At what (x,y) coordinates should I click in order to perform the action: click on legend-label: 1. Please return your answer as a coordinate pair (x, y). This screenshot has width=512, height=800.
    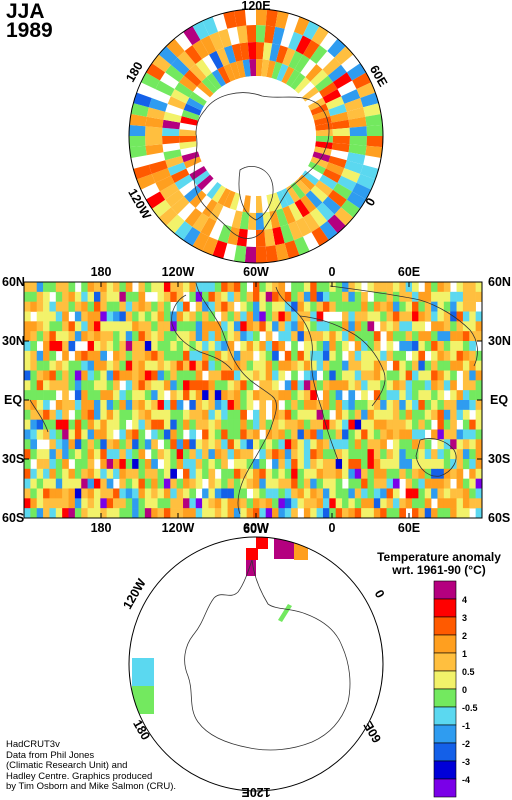
    Looking at the image, I should click on (464, 654).